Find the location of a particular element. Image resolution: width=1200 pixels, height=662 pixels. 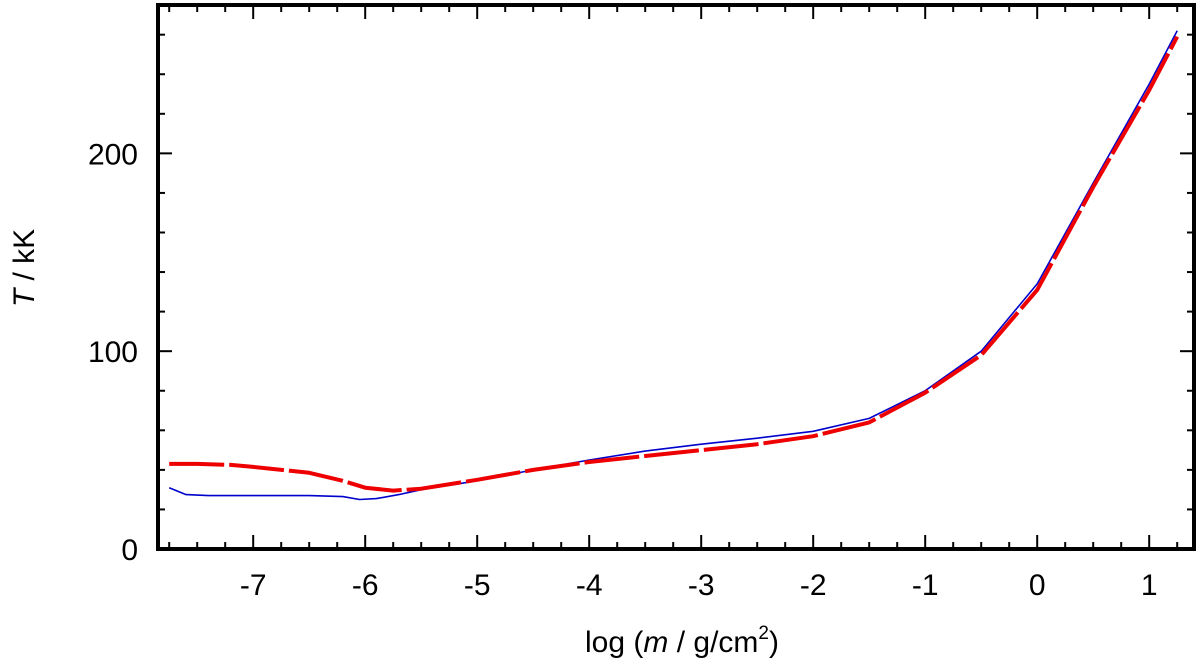

y-axis-label: T / kK is located at coordinates (24, 268).